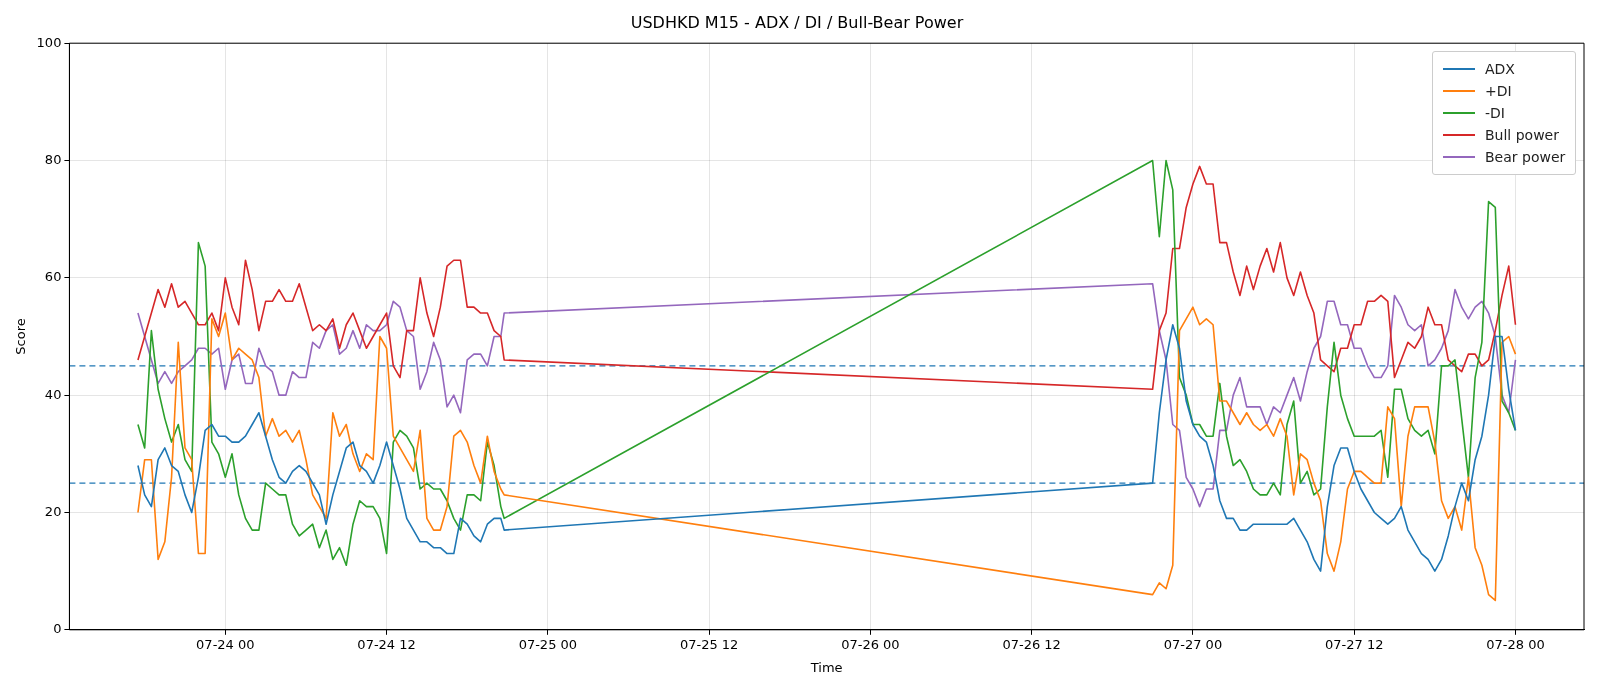 The height and width of the screenshot is (686, 1600). What do you see at coordinates (53, 394) in the screenshot?
I see `y-tick-label: 40` at bounding box center [53, 394].